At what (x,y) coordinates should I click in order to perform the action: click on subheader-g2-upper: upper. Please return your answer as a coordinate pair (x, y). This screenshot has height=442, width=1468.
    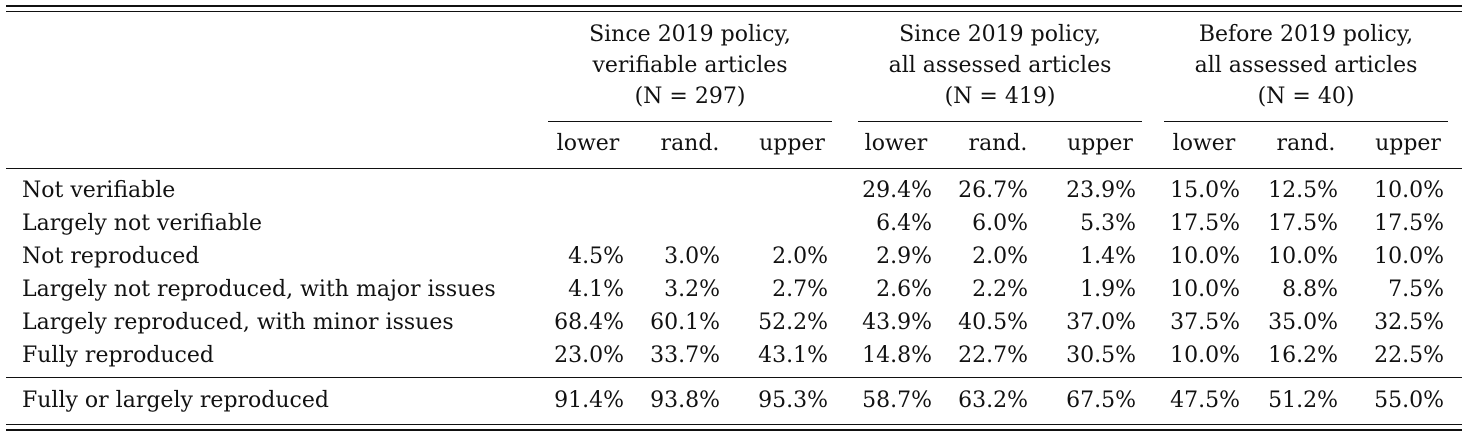
    Looking at the image, I should click on (1100, 143).